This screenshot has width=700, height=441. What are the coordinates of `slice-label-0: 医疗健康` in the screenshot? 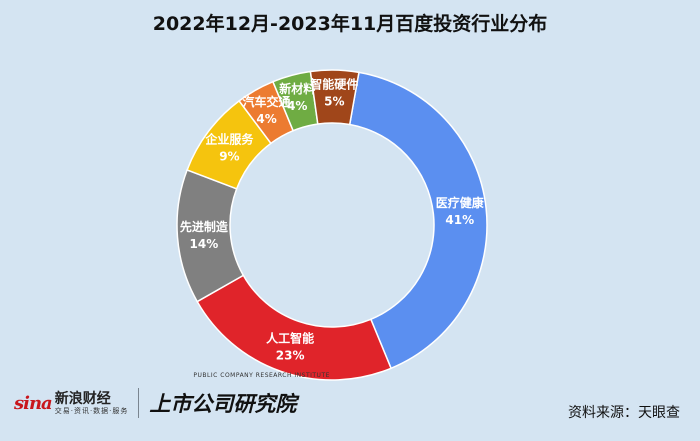 It's located at (460, 202).